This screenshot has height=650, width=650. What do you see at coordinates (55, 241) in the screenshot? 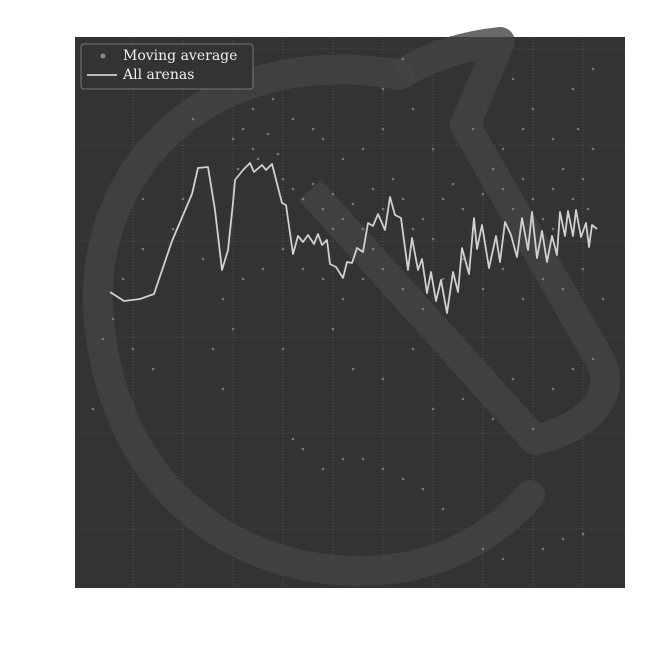
I see `y-tick-label: 288` at bounding box center [55, 241].